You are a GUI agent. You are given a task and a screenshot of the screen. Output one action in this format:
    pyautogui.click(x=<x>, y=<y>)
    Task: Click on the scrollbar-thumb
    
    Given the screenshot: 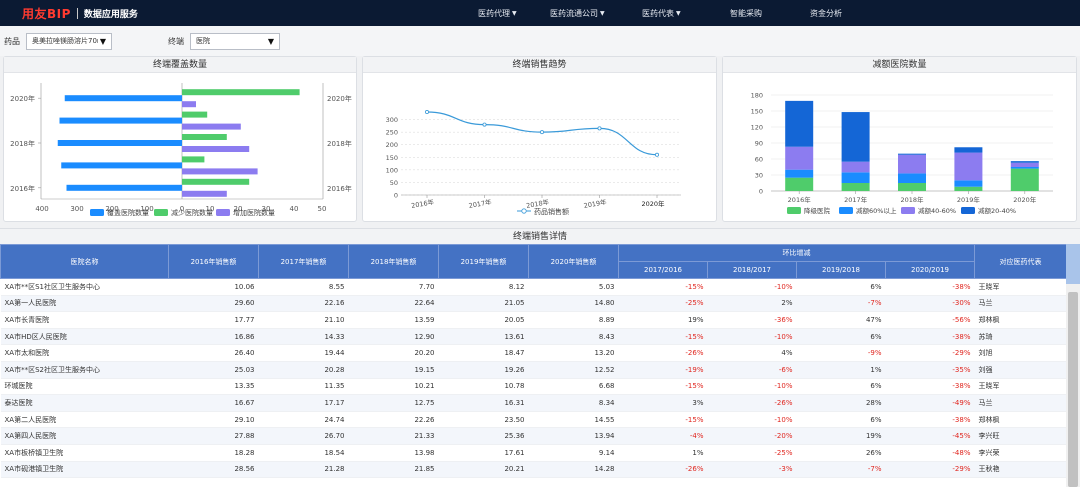 What is the action you would take?
    pyautogui.click(x=1073, y=389)
    